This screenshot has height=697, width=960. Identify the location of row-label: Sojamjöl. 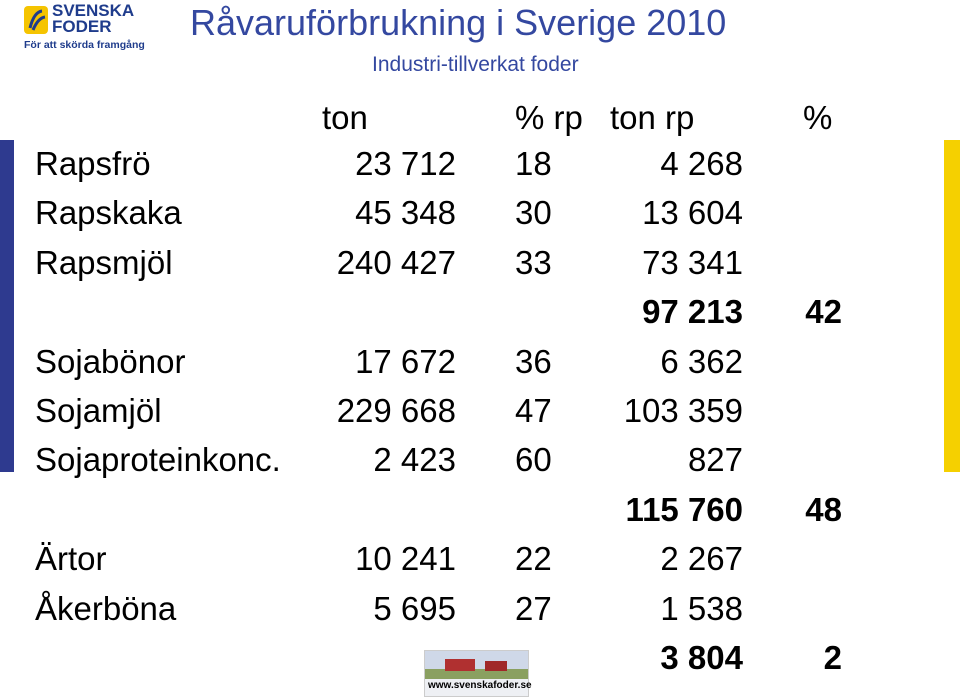
(98, 410).